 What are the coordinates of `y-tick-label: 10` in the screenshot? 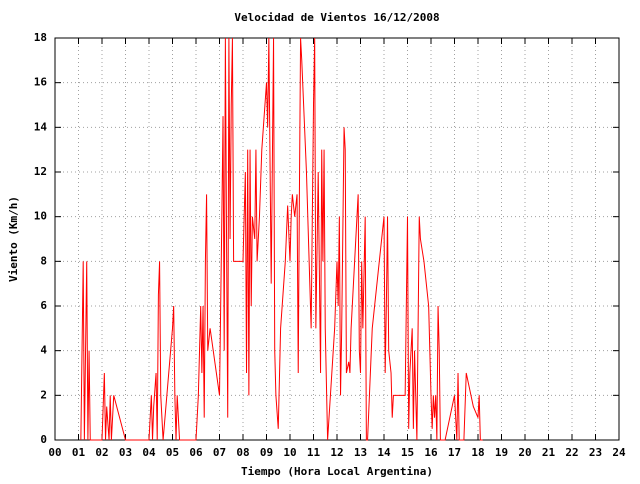 It's located at (40, 216).